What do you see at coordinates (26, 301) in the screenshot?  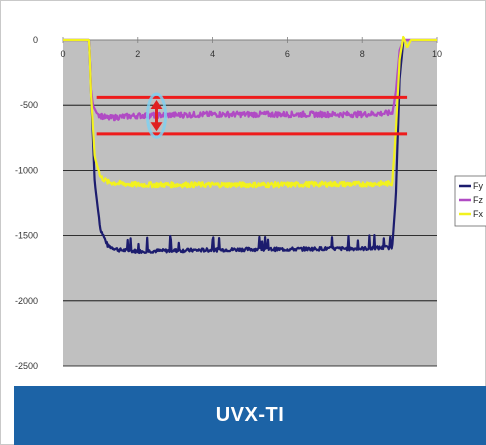 I see `y-tick-label: -2000` at bounding box center [26, 301].